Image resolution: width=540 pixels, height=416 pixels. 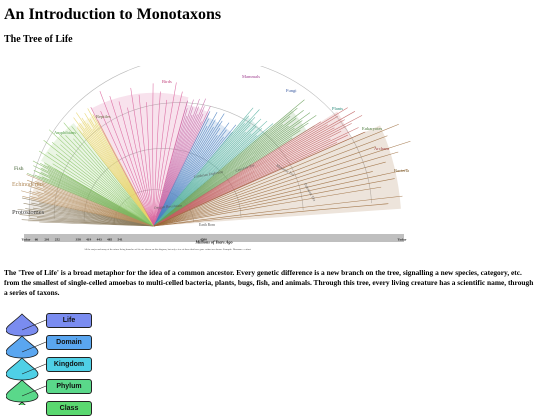 I want to click on sector-amphibians, so click(x=209, y=170).